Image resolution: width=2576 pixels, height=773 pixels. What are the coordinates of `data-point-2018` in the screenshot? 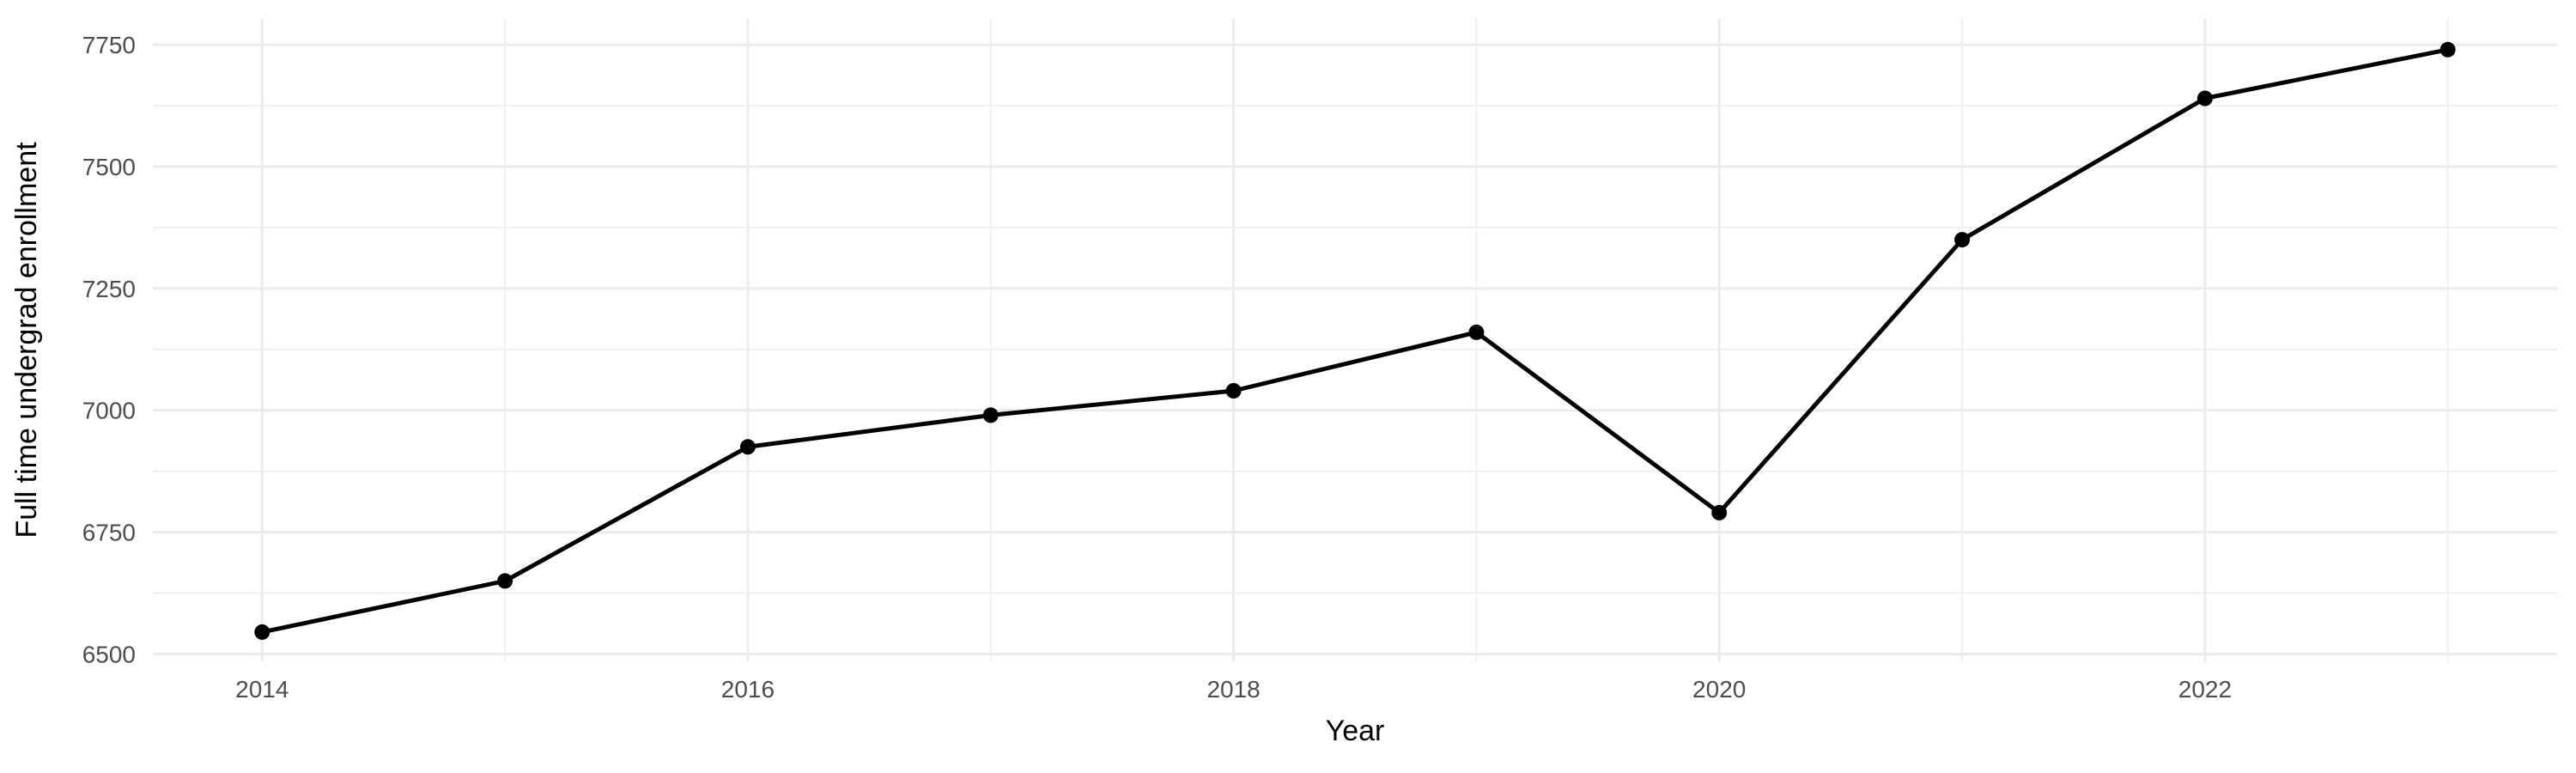 It's located at (1233, 391).